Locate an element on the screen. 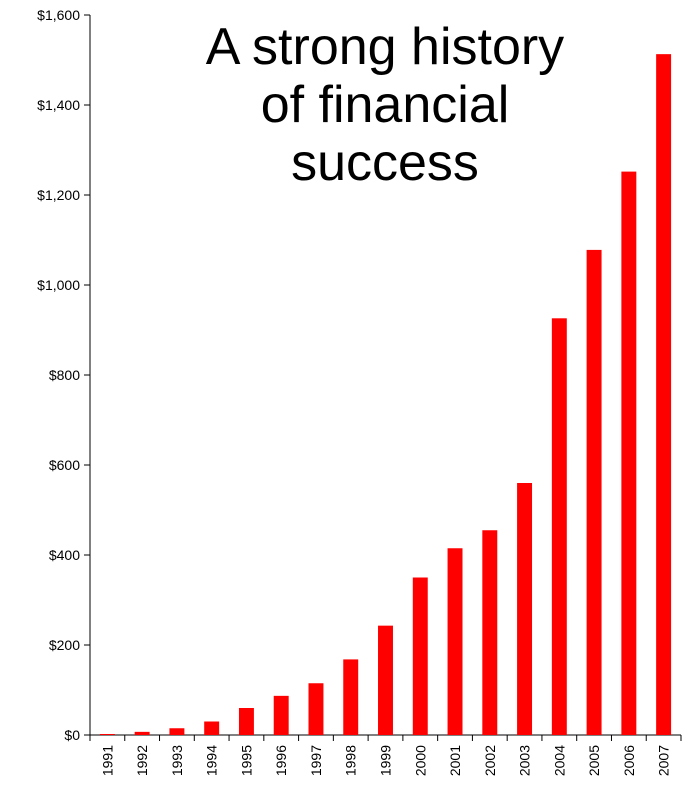  x-tick-label: 2005 is located at coordinates (594, 760).